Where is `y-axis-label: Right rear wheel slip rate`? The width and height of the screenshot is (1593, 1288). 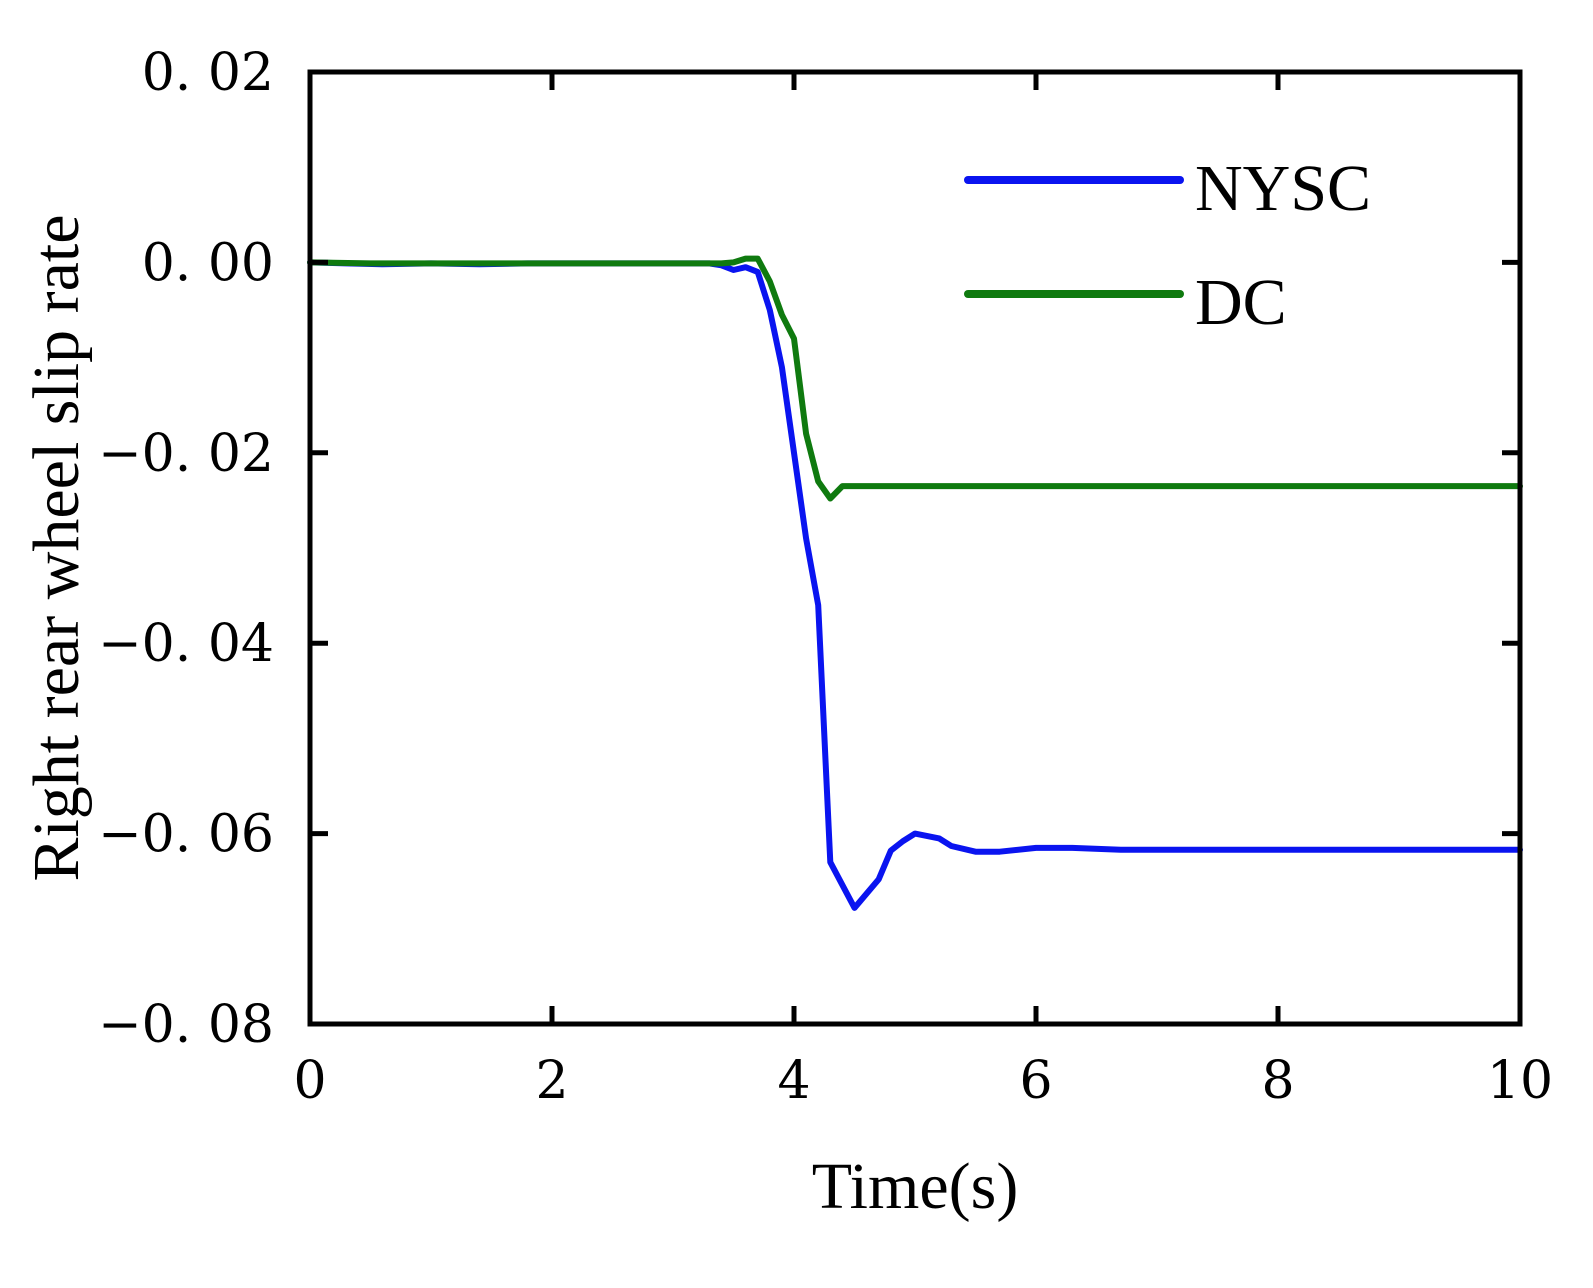
y-axis-label: Right rear wheel slip rate is located at coordinates (56, 547).